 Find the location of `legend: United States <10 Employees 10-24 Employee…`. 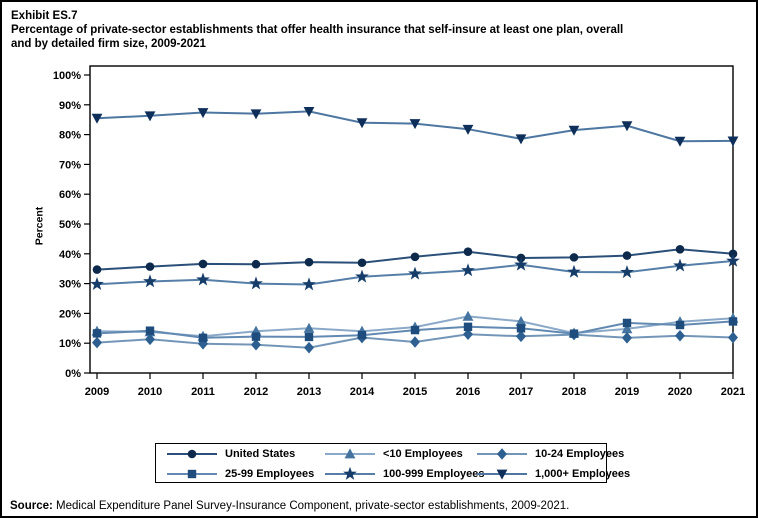

legend: United States <10 Employees 10-24 Employee… is located at coordinates (392, 463).